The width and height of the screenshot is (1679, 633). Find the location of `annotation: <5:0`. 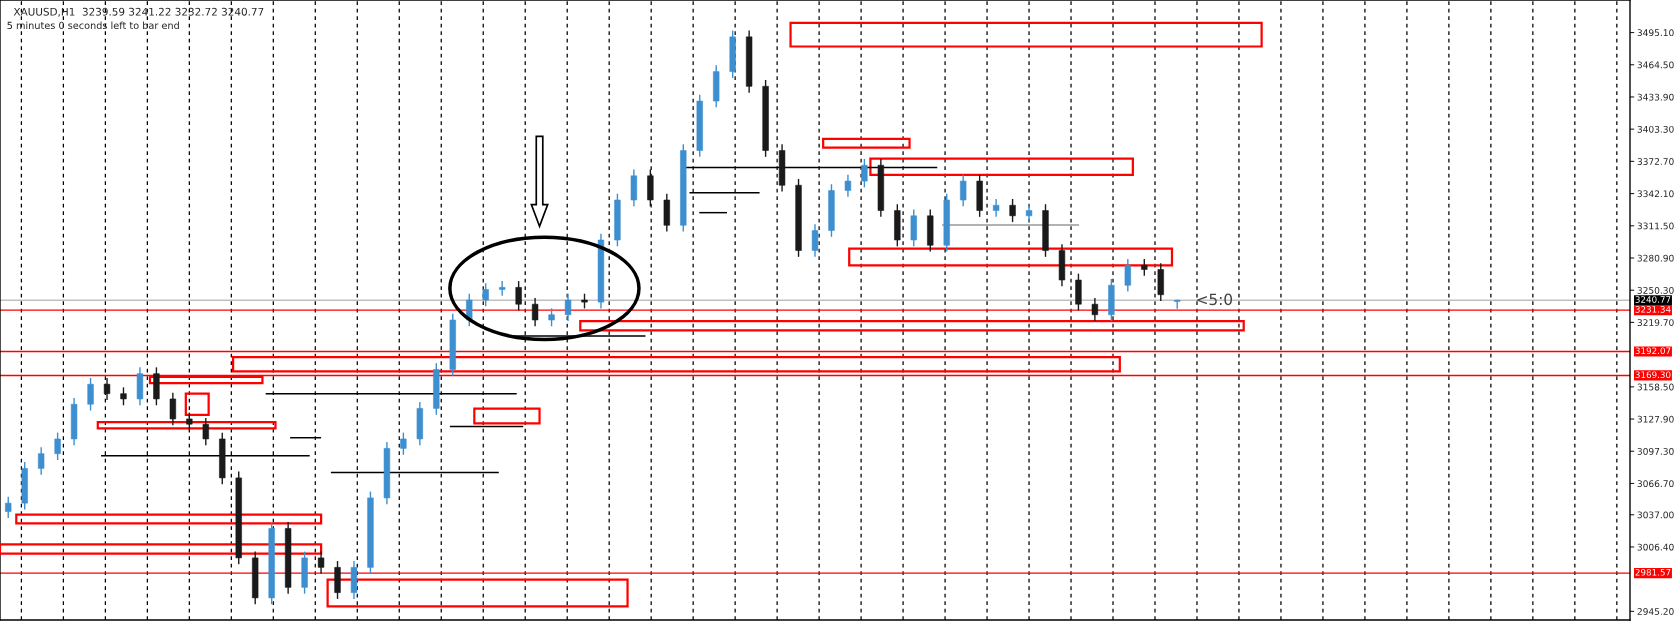

annotation: <5:0 is located at coordinates (1215, 299).